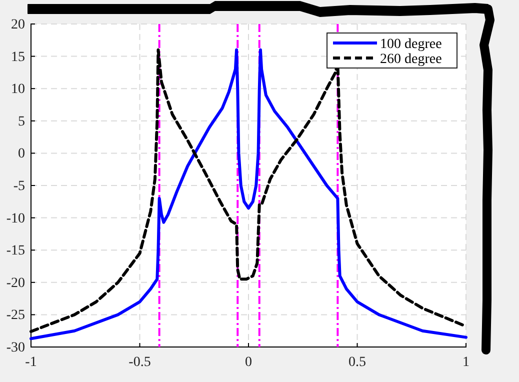 The height and width of the screenshot is (382, 519). What do you see at coordinates (21, 122) in the screenshot?
I see `y-tick-label: 5` at bounding box center [21, 122].